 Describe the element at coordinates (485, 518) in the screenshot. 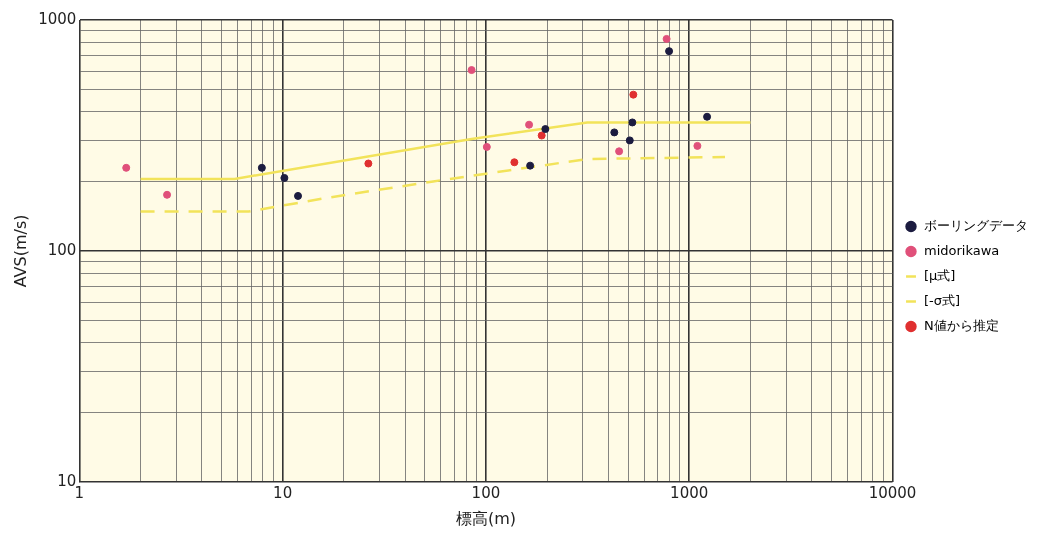

I see `x-axis-title: 標高(m)` at that location.